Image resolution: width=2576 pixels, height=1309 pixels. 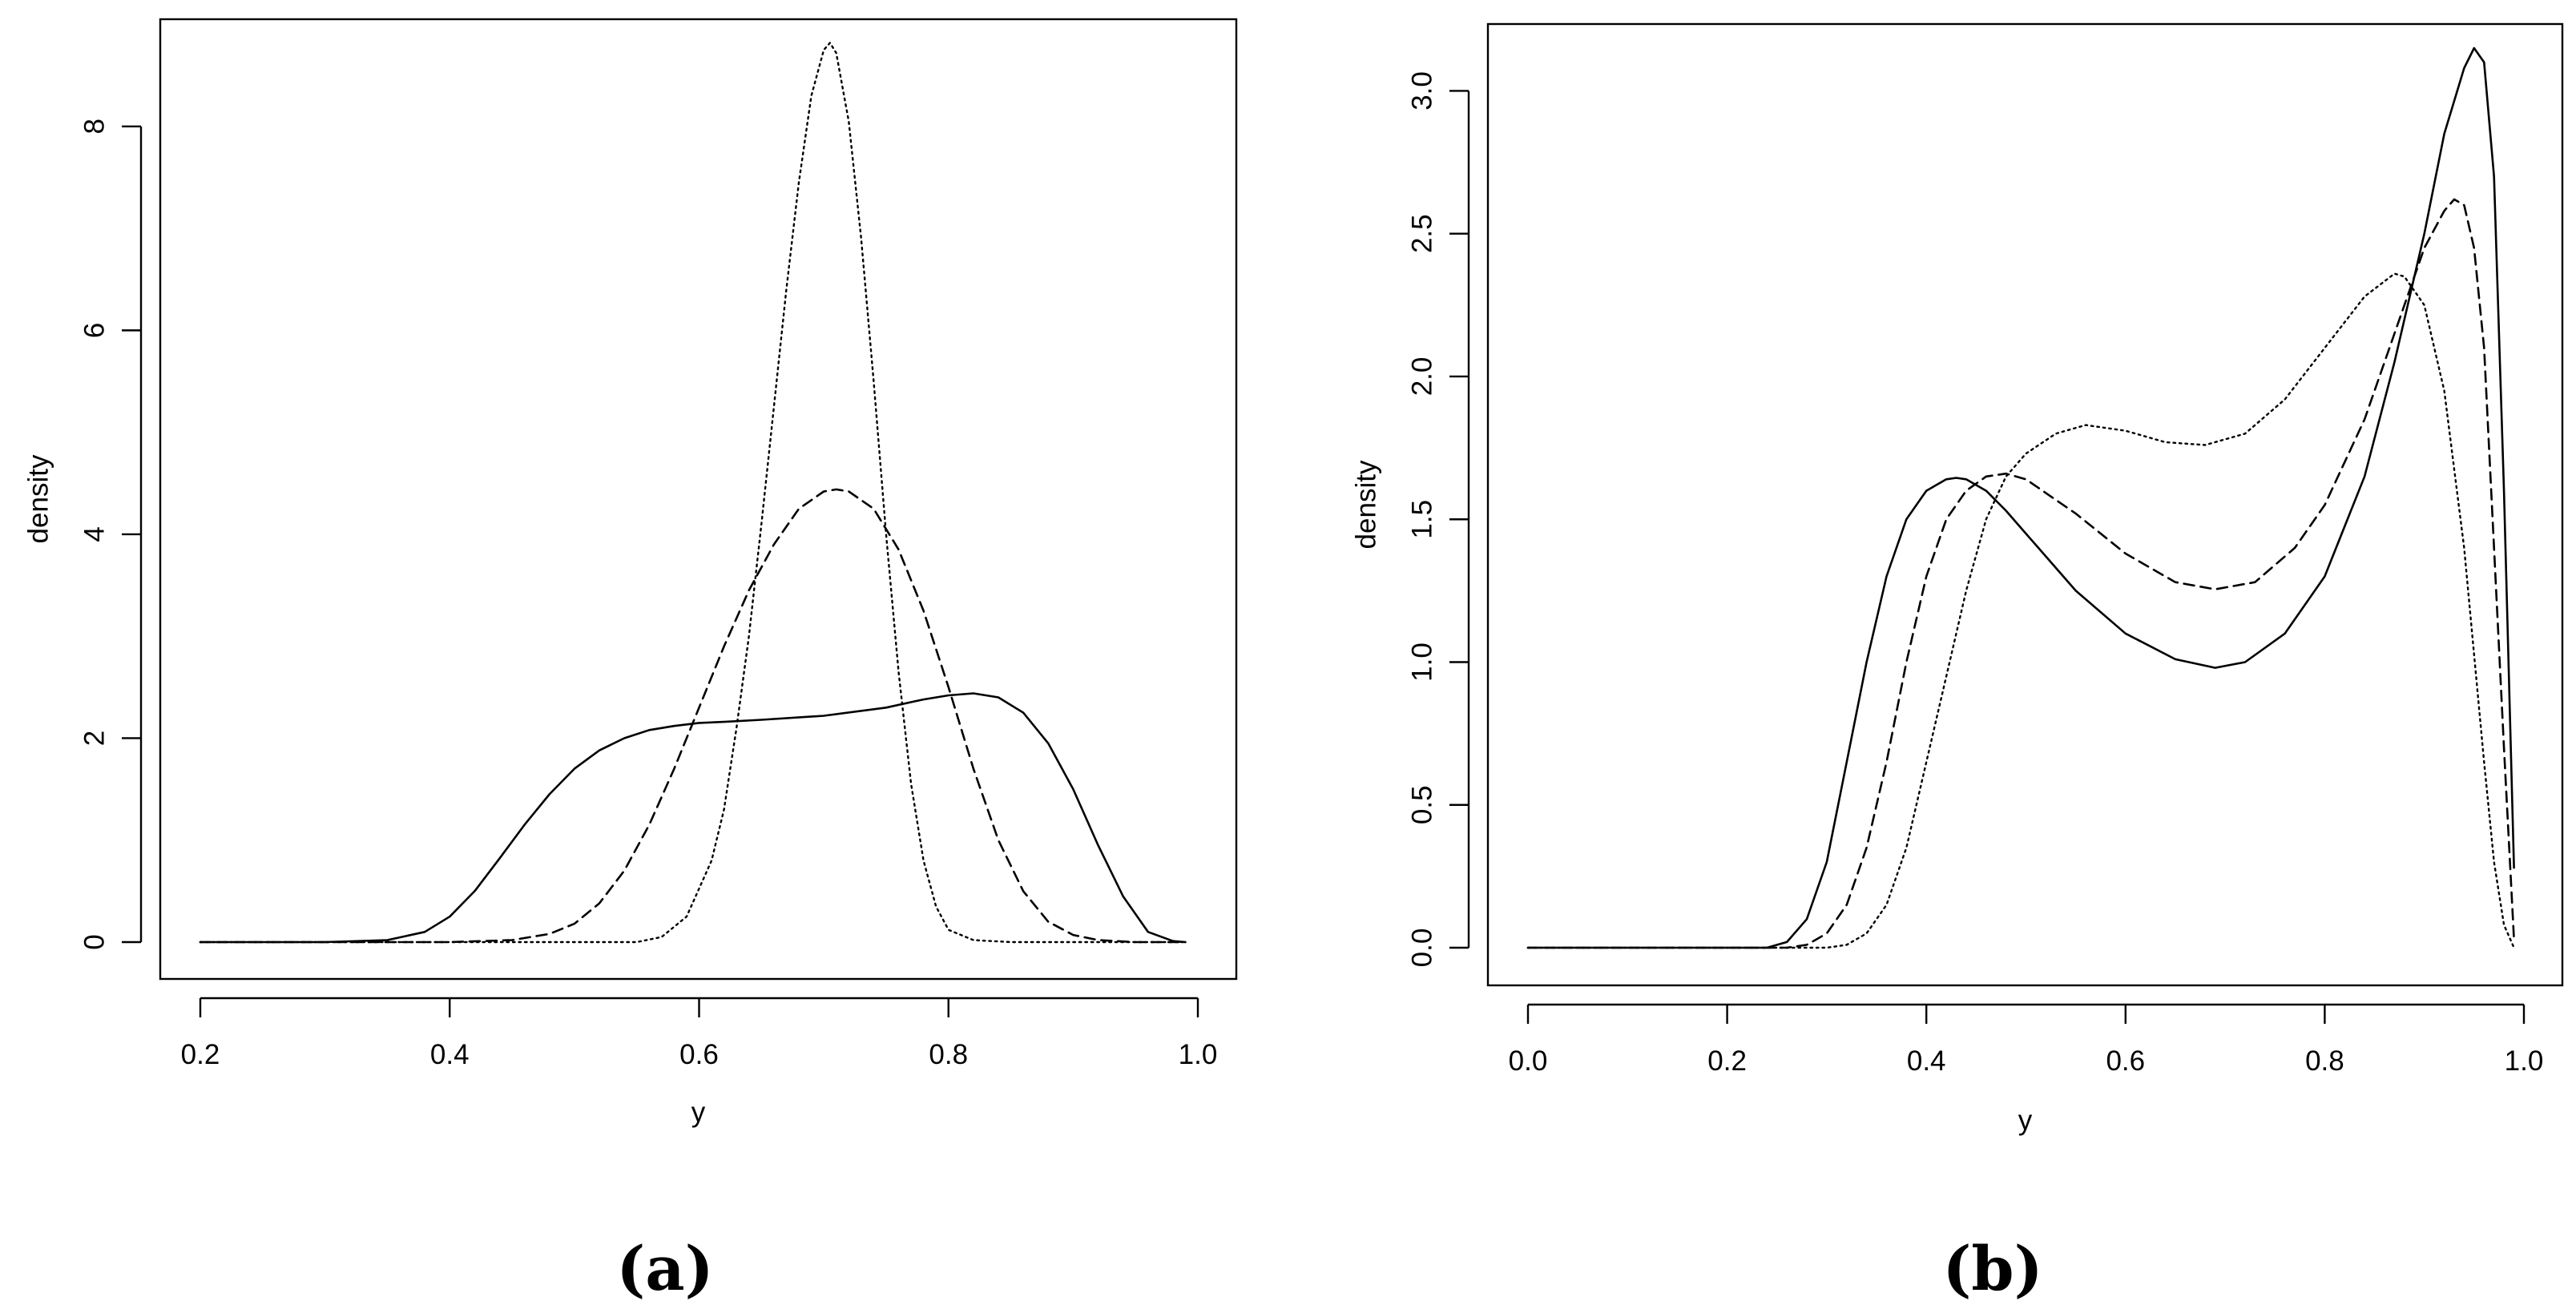 What do you see at coordinates (664, 1268) in the screenshot?
I see `panel-caption: (a)` at bounding box center [664, 1268].